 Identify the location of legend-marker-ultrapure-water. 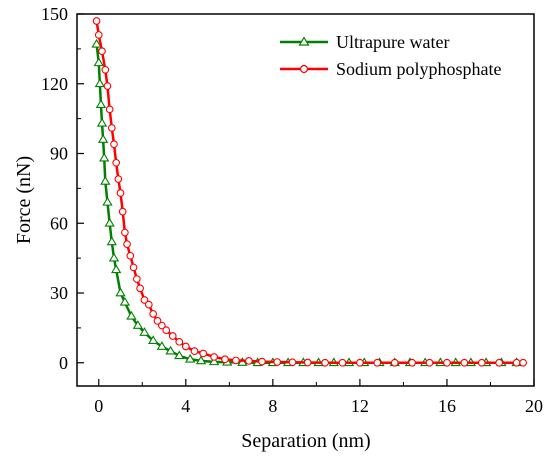
(304, 41).